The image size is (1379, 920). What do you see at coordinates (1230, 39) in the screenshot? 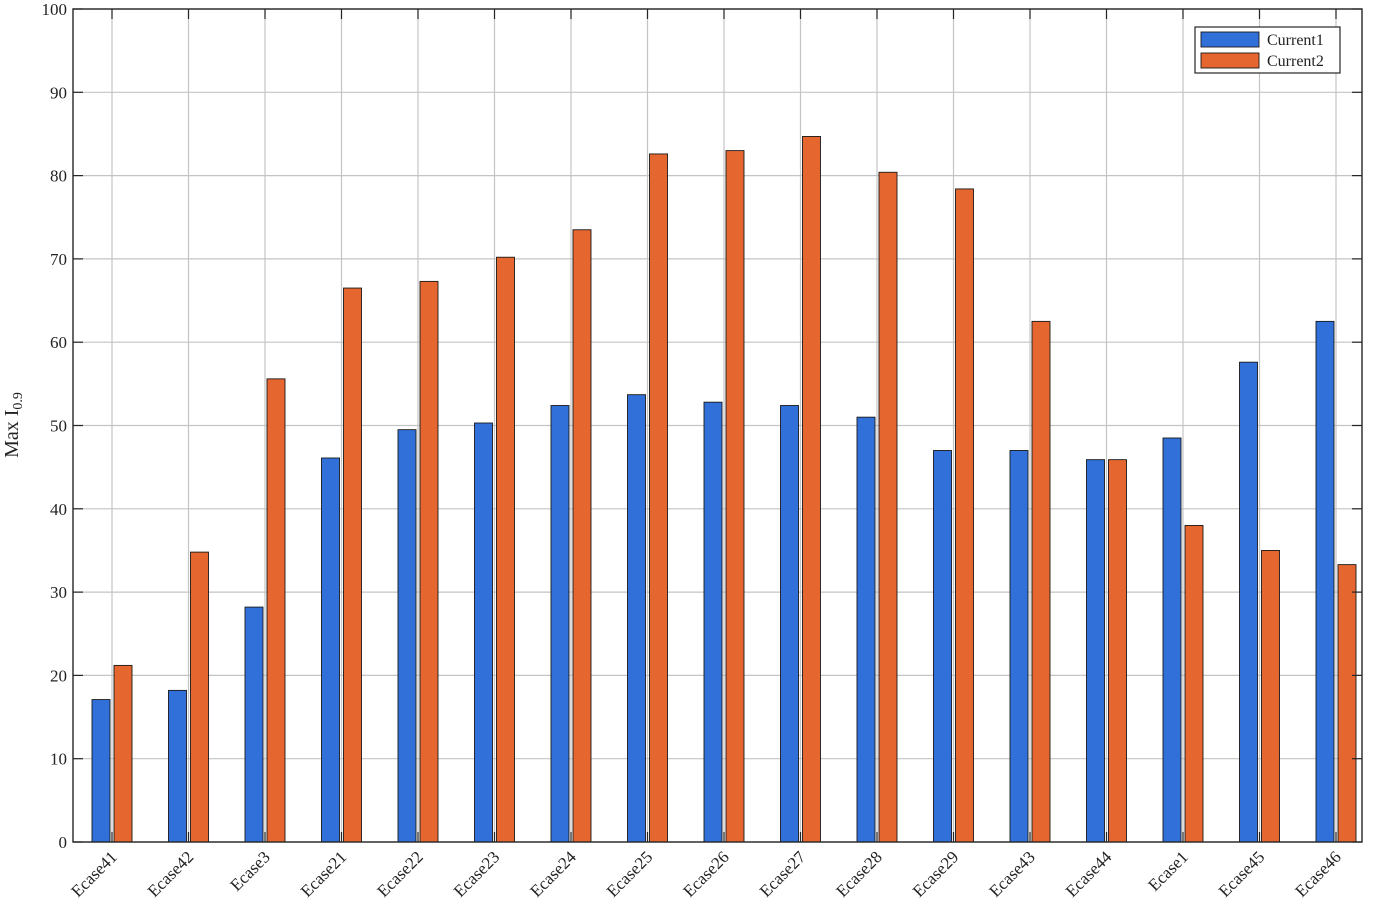
I see `legend-swatch-current1` at bounding box center [1230, 39].